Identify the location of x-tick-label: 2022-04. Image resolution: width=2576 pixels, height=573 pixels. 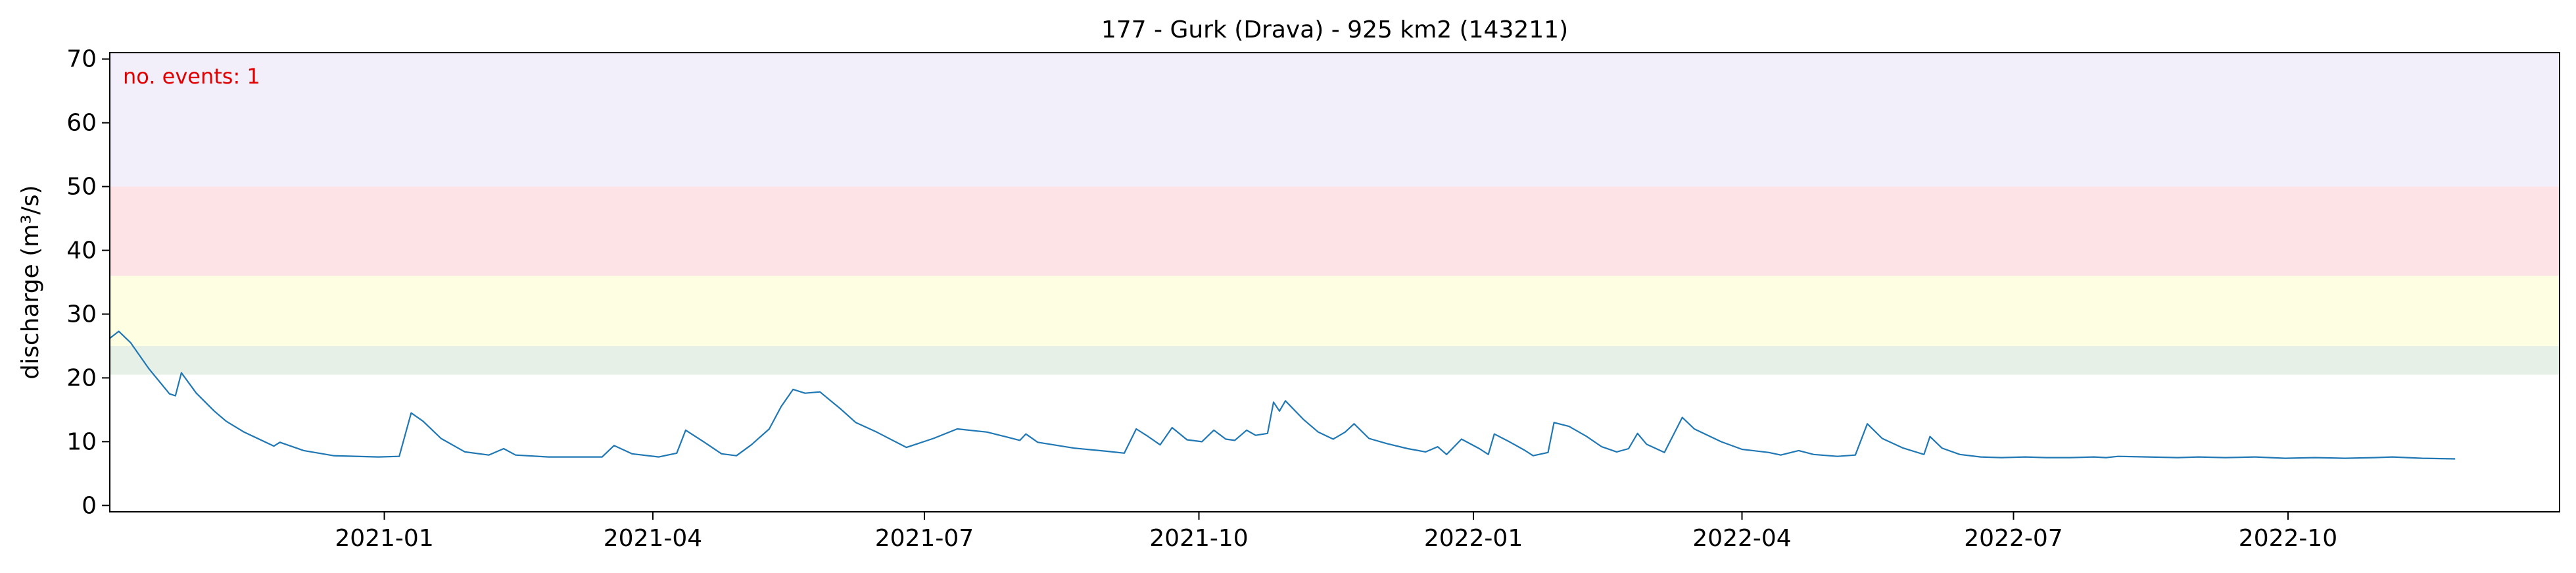
(1742, 538).